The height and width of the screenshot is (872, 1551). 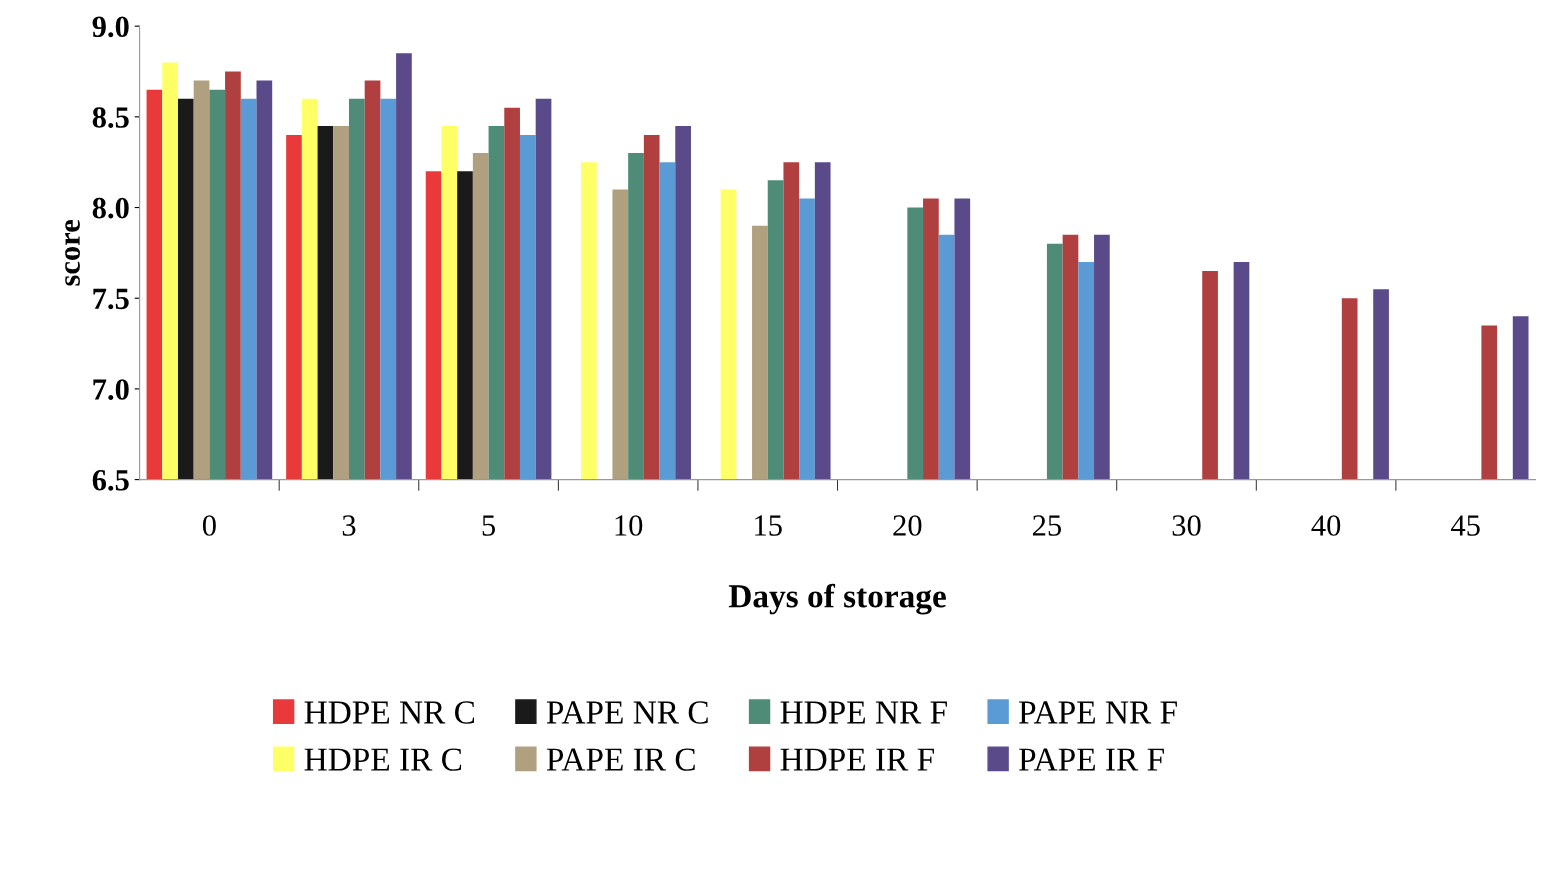 I want to click on legend-label: HDPE IR C, so click(x=383, y=759).